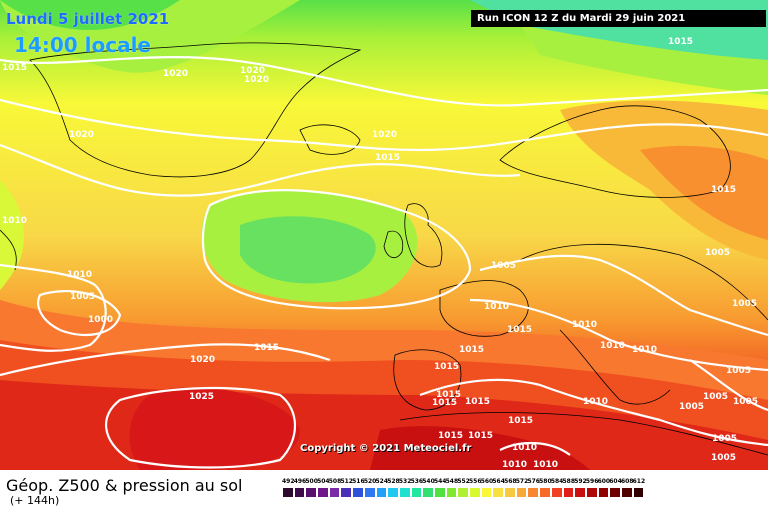 The image size is (768, 512). I want to click on scale-value-label: 532, so click(405, 481).